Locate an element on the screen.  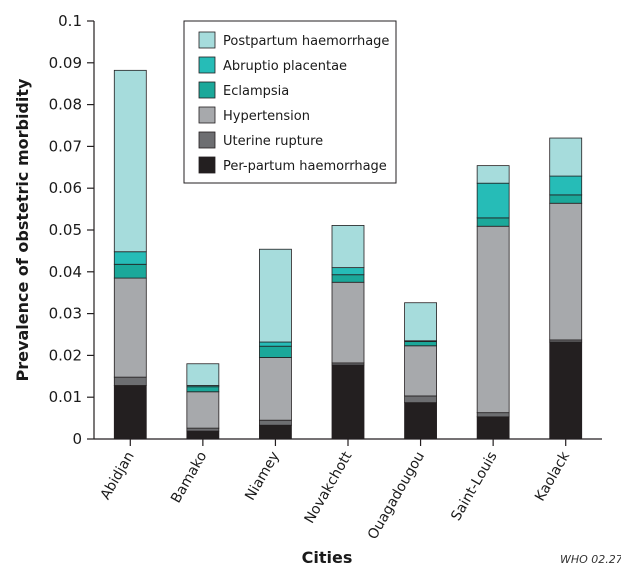
y-tick-label: 0.06 is located at coordinates (65, 188).